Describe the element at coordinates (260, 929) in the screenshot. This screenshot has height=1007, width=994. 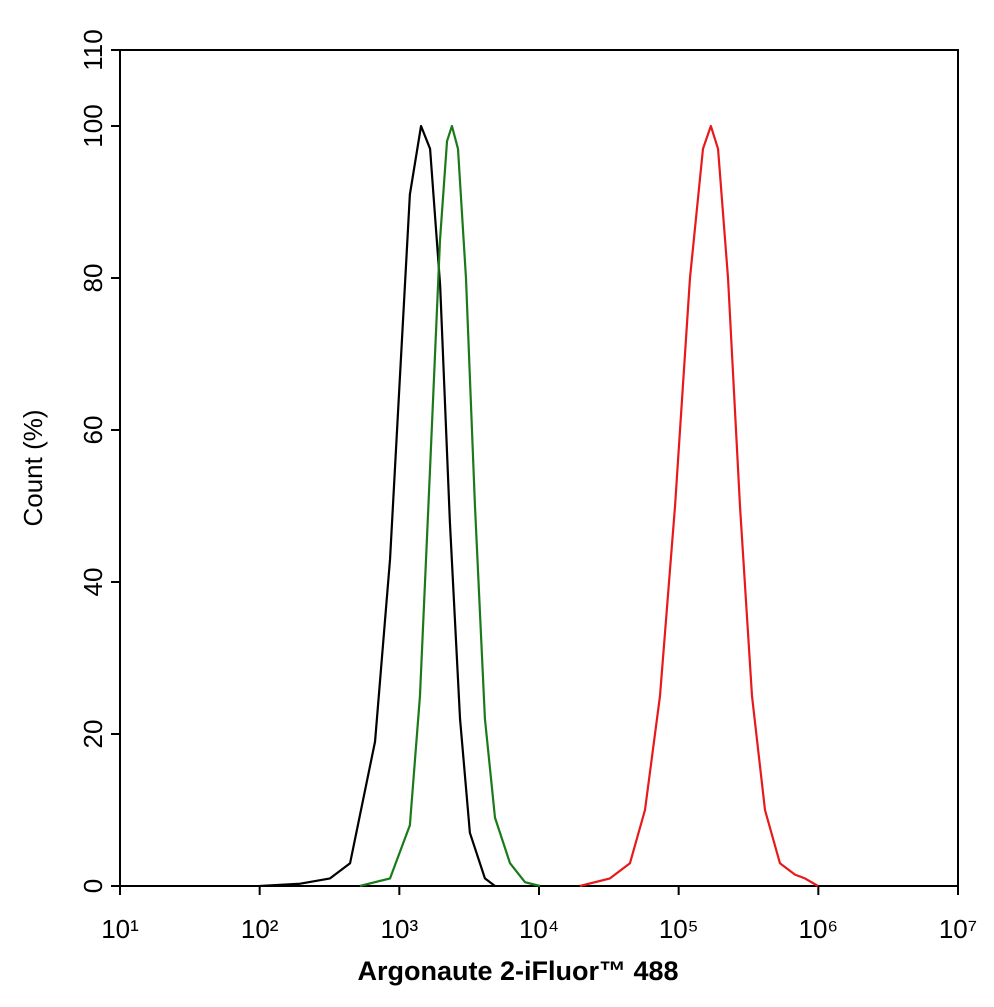
I see `x-tick-label: 10²` at that location.